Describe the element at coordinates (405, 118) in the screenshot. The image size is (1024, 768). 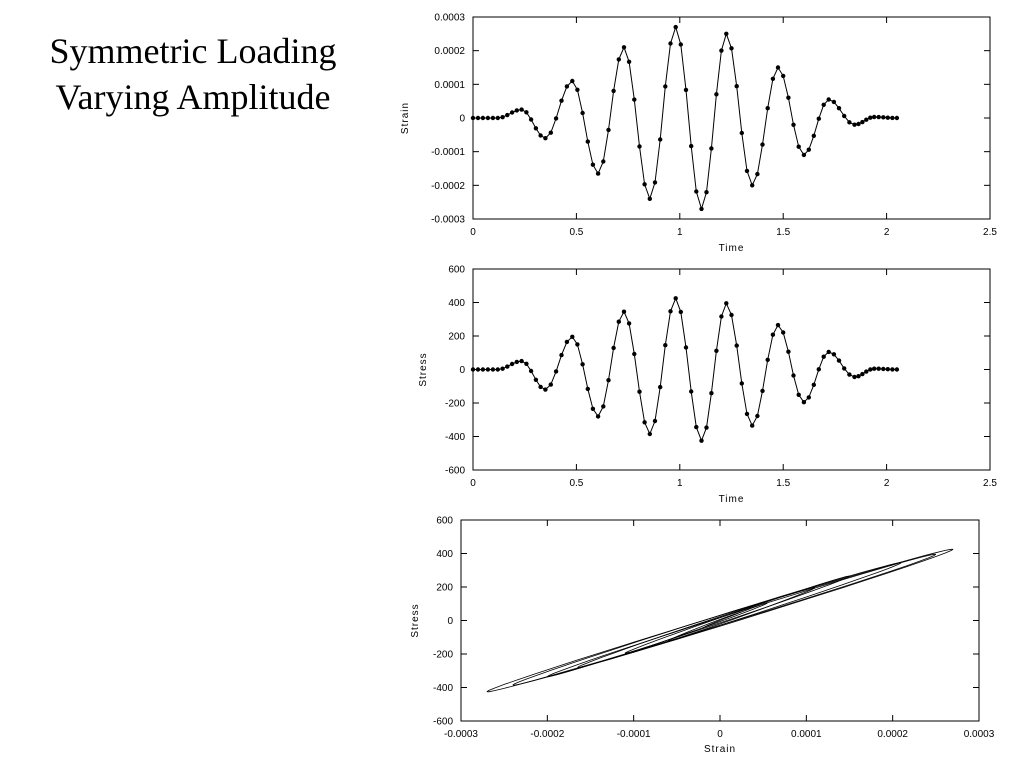
I see `y-axis-title: Strain` at that location.